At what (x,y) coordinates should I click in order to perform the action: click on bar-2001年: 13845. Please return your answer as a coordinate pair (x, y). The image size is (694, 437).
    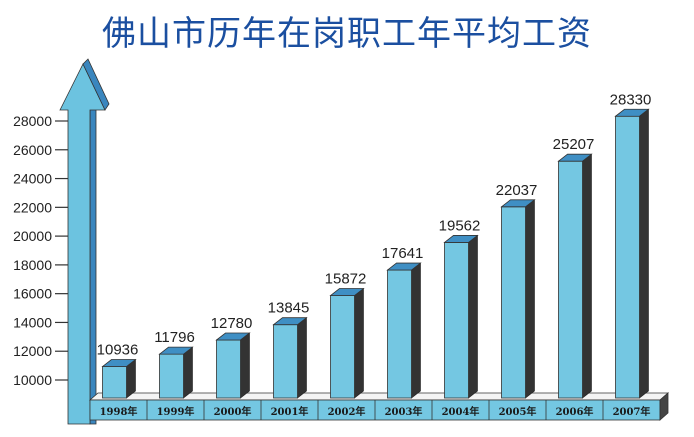
    Looking at the image, I should click on (289, 349).